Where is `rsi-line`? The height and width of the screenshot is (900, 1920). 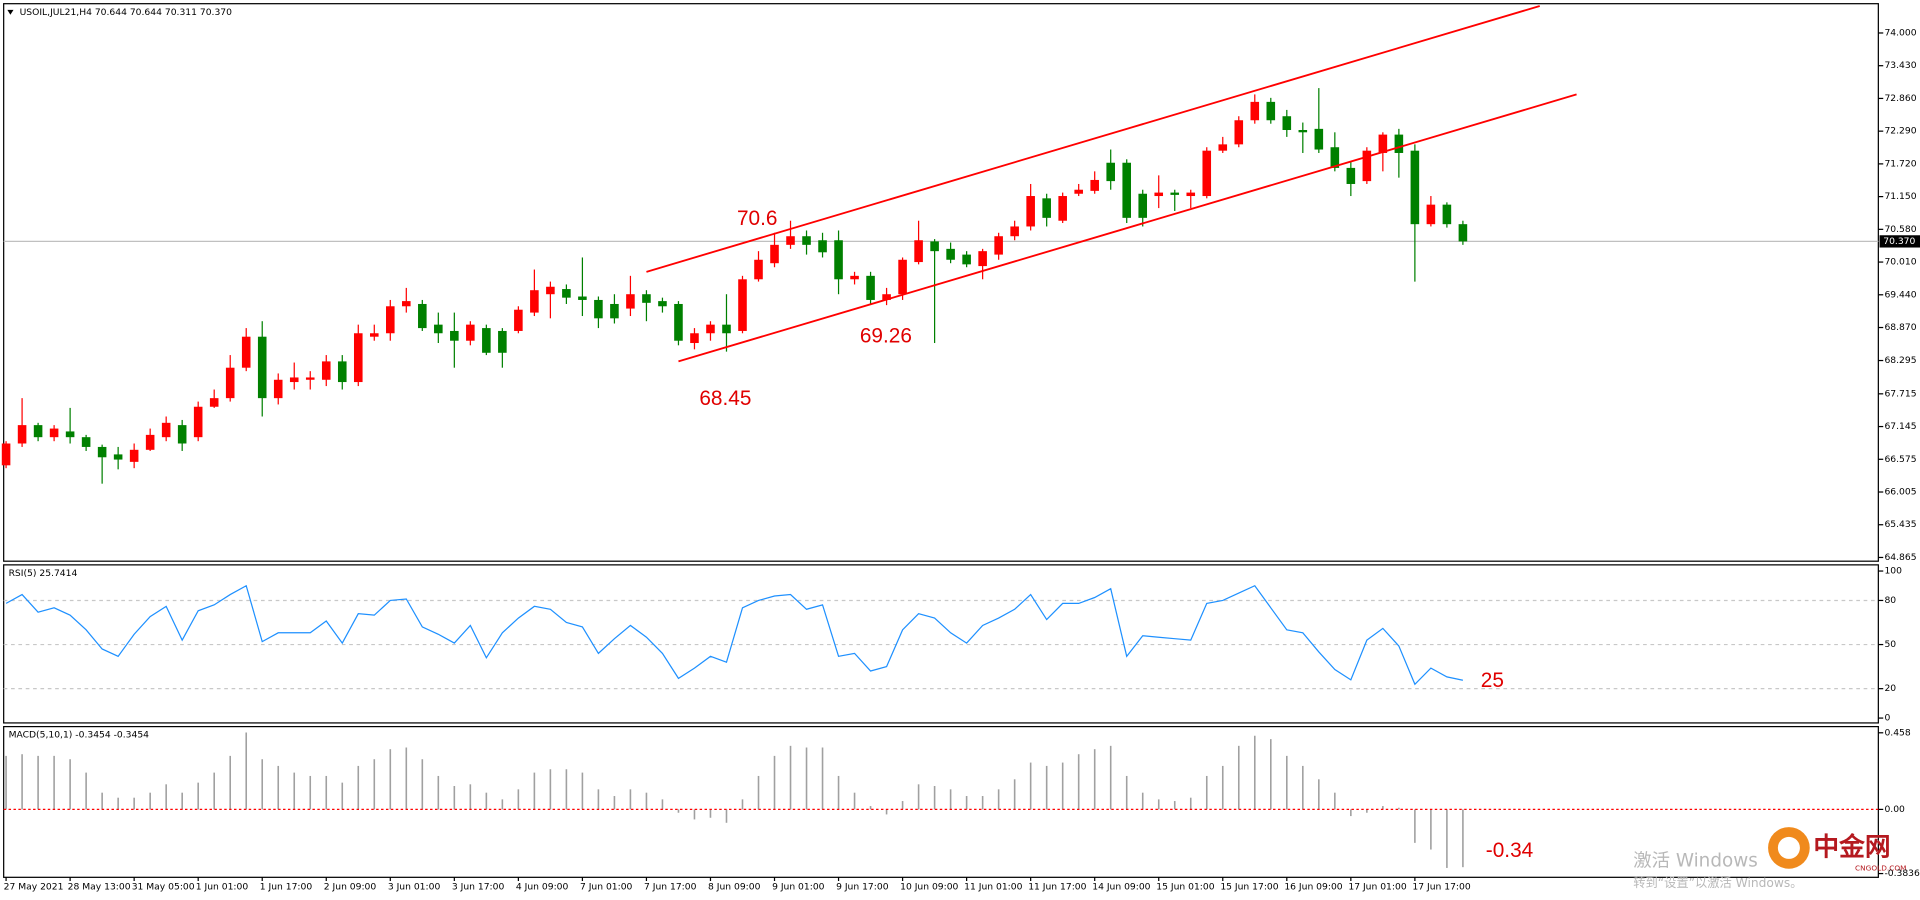 rsi-line is located at coordinates (734, 635).